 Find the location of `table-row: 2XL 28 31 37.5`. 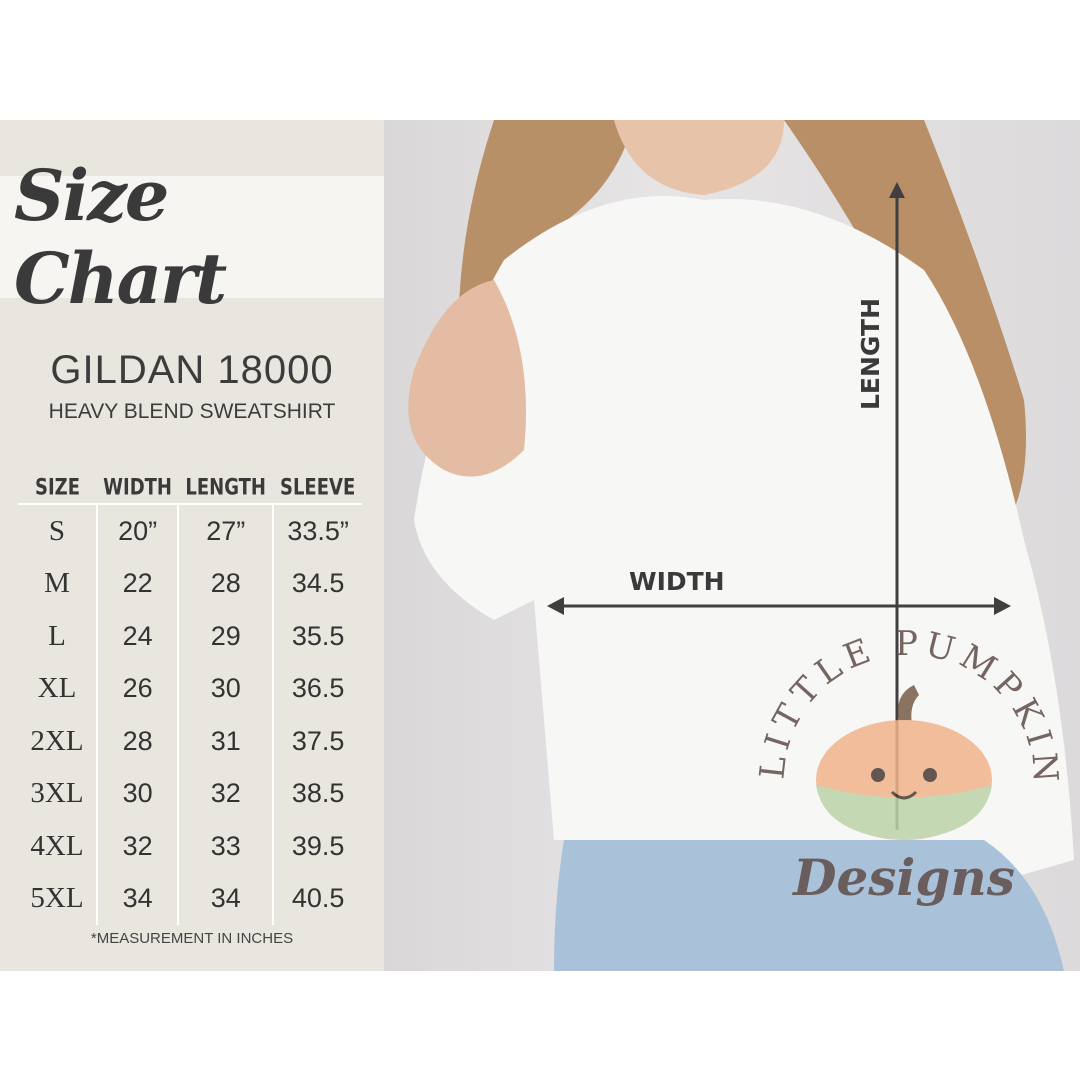

table-row: 2XL 28 31 37.5 is located at coordinates (190, 741).